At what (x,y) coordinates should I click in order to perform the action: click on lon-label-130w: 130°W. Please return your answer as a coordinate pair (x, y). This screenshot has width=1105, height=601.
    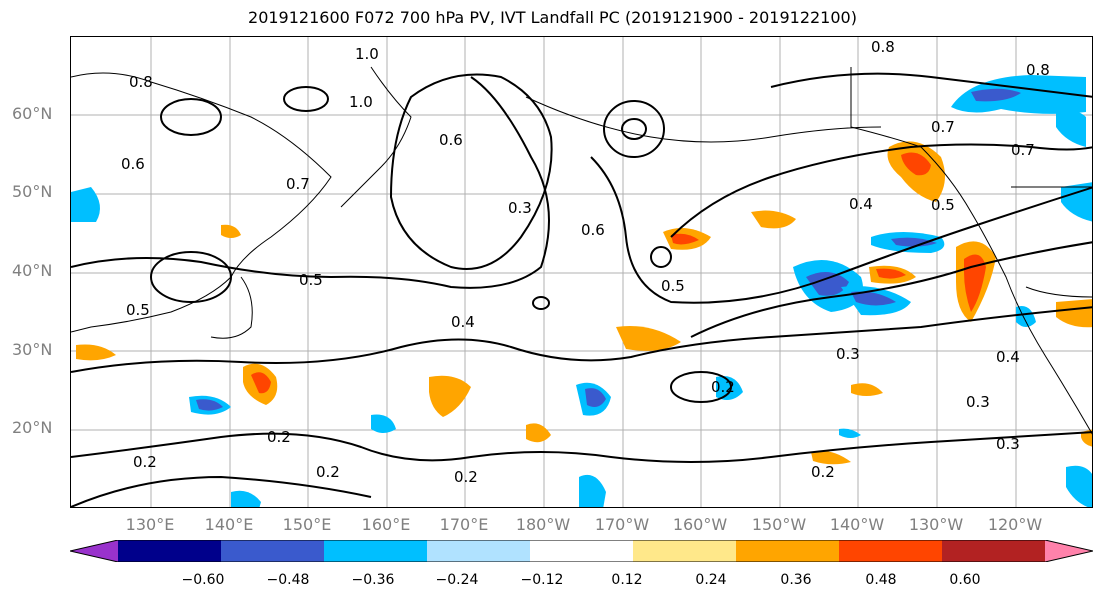
    Looking at the image, I should click on (936, 524).